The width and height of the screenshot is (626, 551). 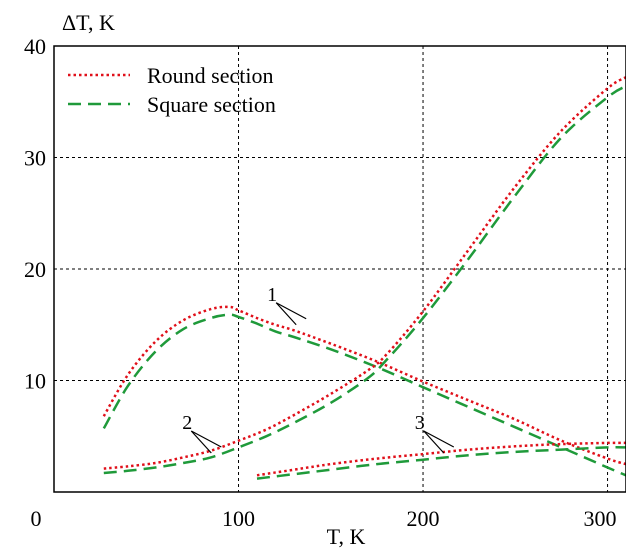 I want to click on series-line-curve-3-round, so click(x=441, y=459).